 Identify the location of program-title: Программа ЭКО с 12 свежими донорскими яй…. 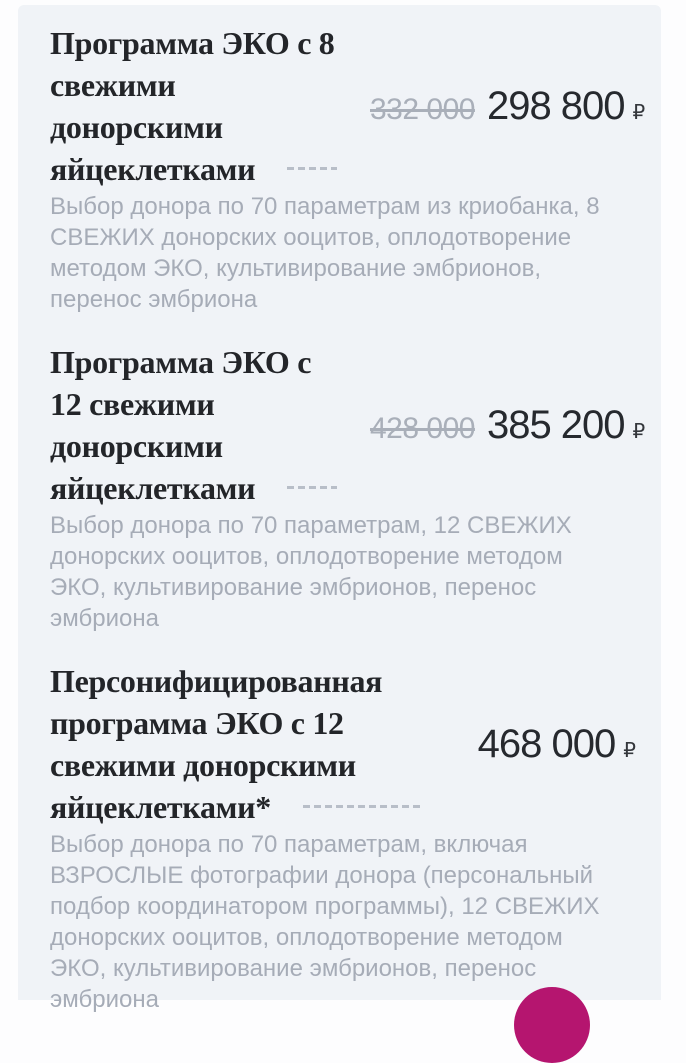
(210, 425).